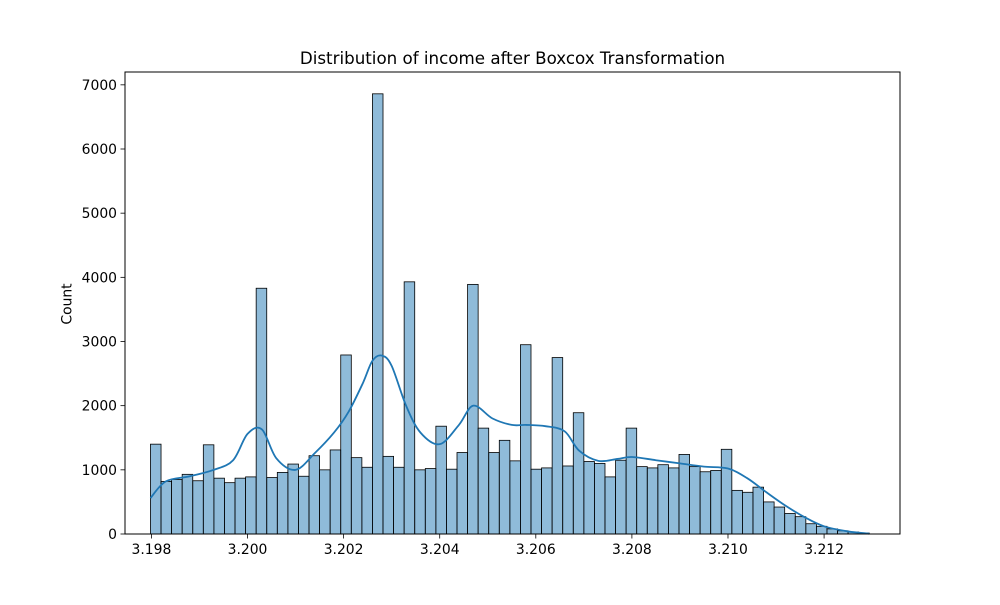 Image resolution: width=1000 pixels, height=605 pixels. Describe the element at coordinates (440, 550) in the screenshot. I see `x-tick-label: 3.204` at that location.